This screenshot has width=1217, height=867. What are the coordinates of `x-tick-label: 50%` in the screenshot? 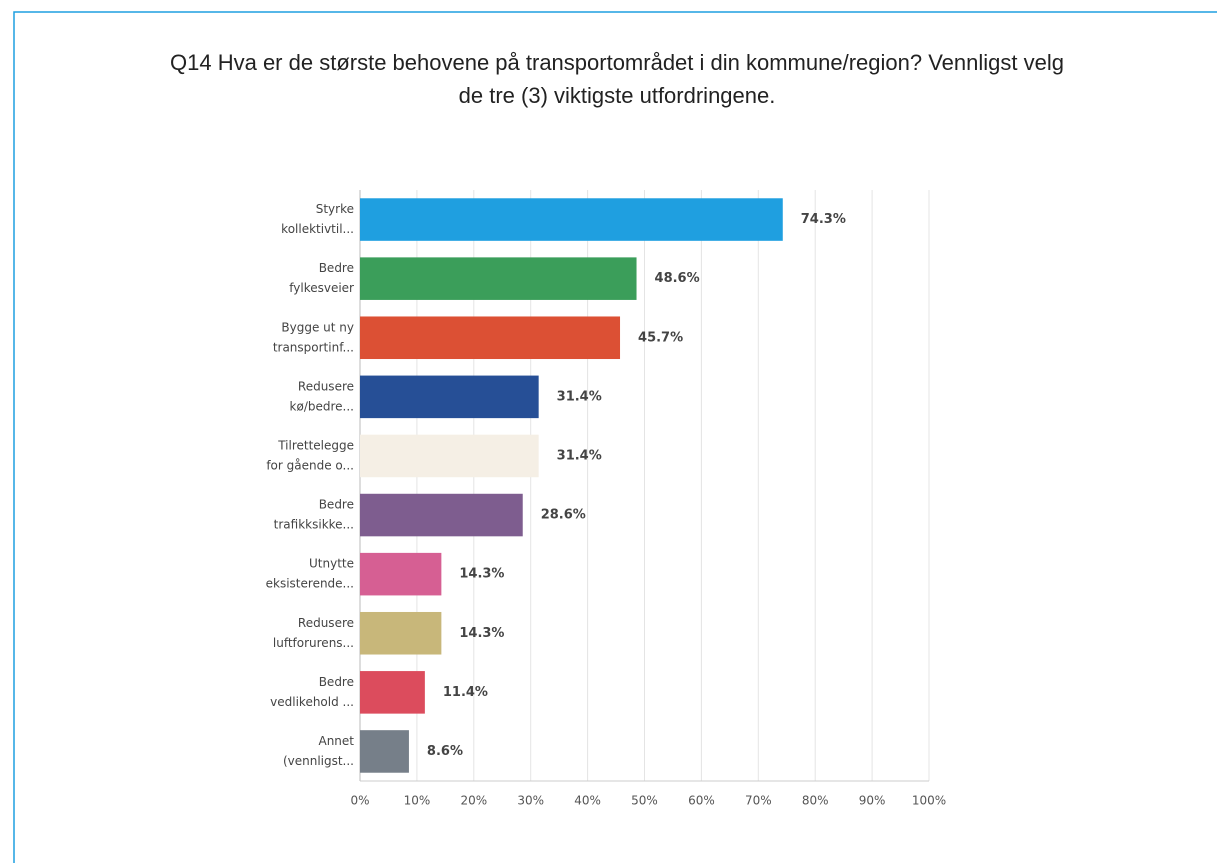 It's located at (644, 801).